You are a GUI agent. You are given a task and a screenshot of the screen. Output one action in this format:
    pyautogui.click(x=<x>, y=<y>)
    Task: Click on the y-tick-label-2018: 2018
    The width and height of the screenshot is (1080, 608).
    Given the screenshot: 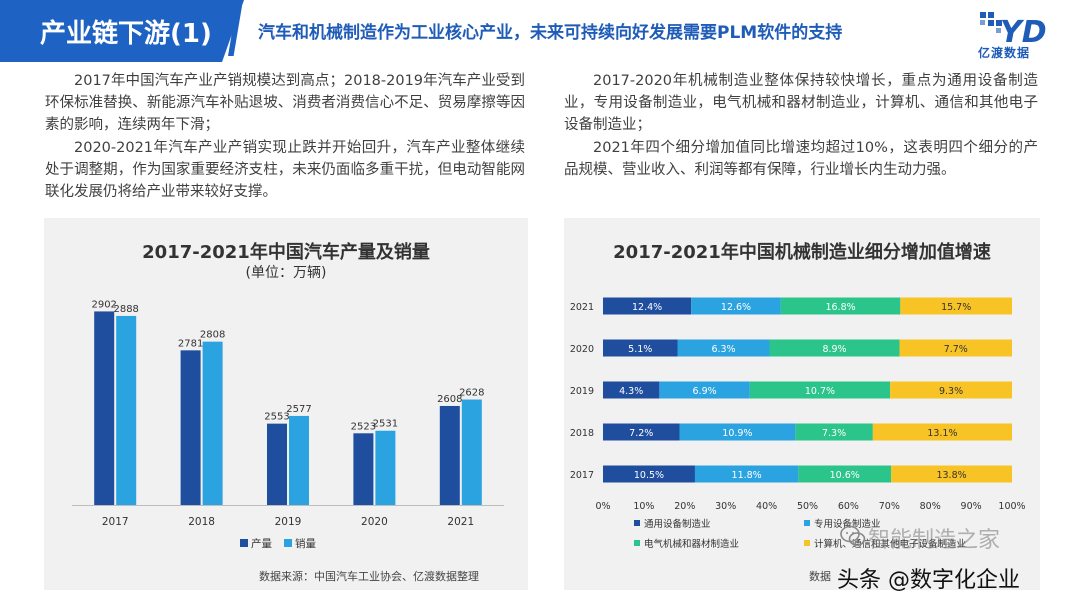 What is the action you would take?
    pyautogui.click(x=582, y=433)
    